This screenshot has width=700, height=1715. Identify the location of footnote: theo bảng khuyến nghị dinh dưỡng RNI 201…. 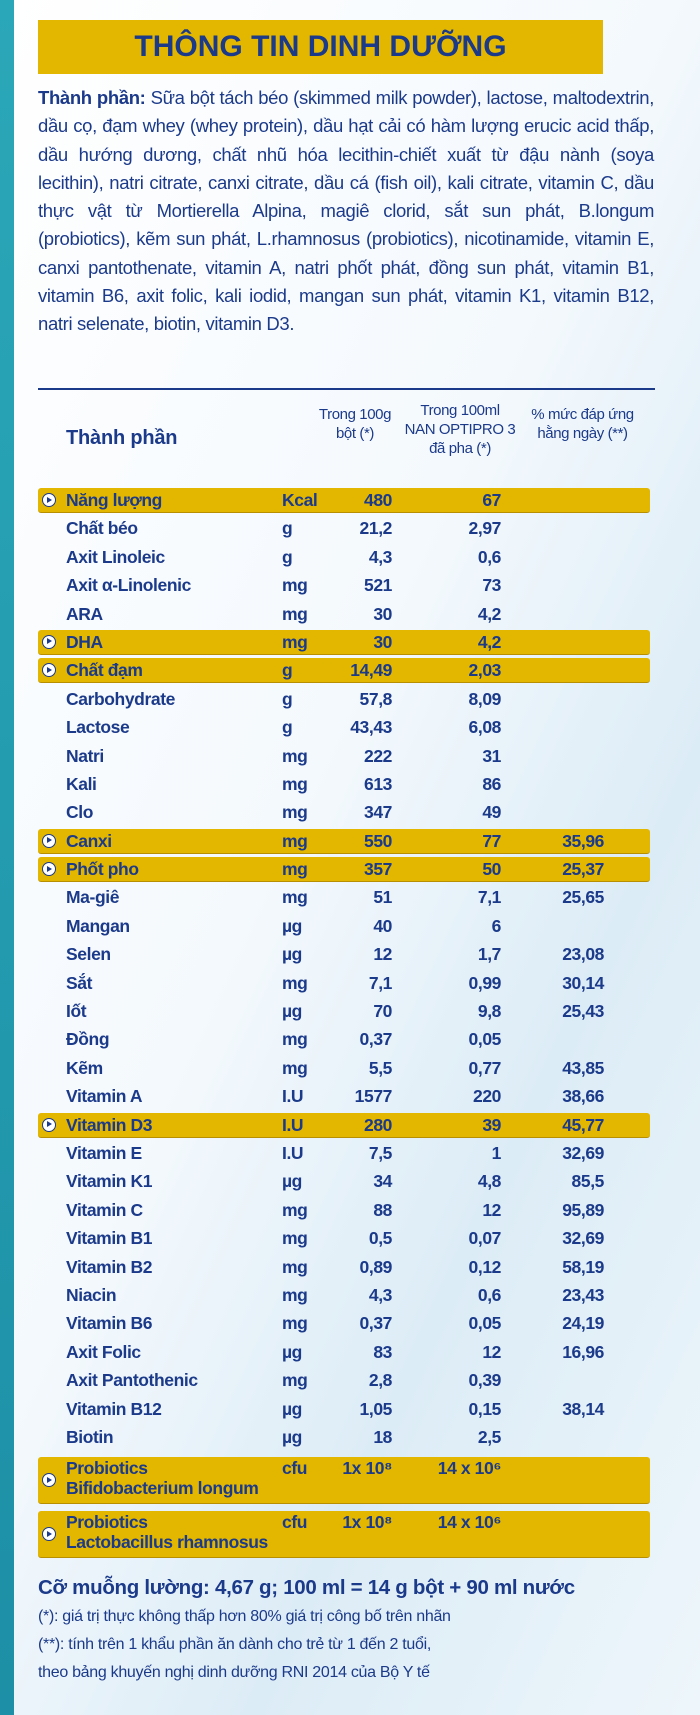
(234, 1672).